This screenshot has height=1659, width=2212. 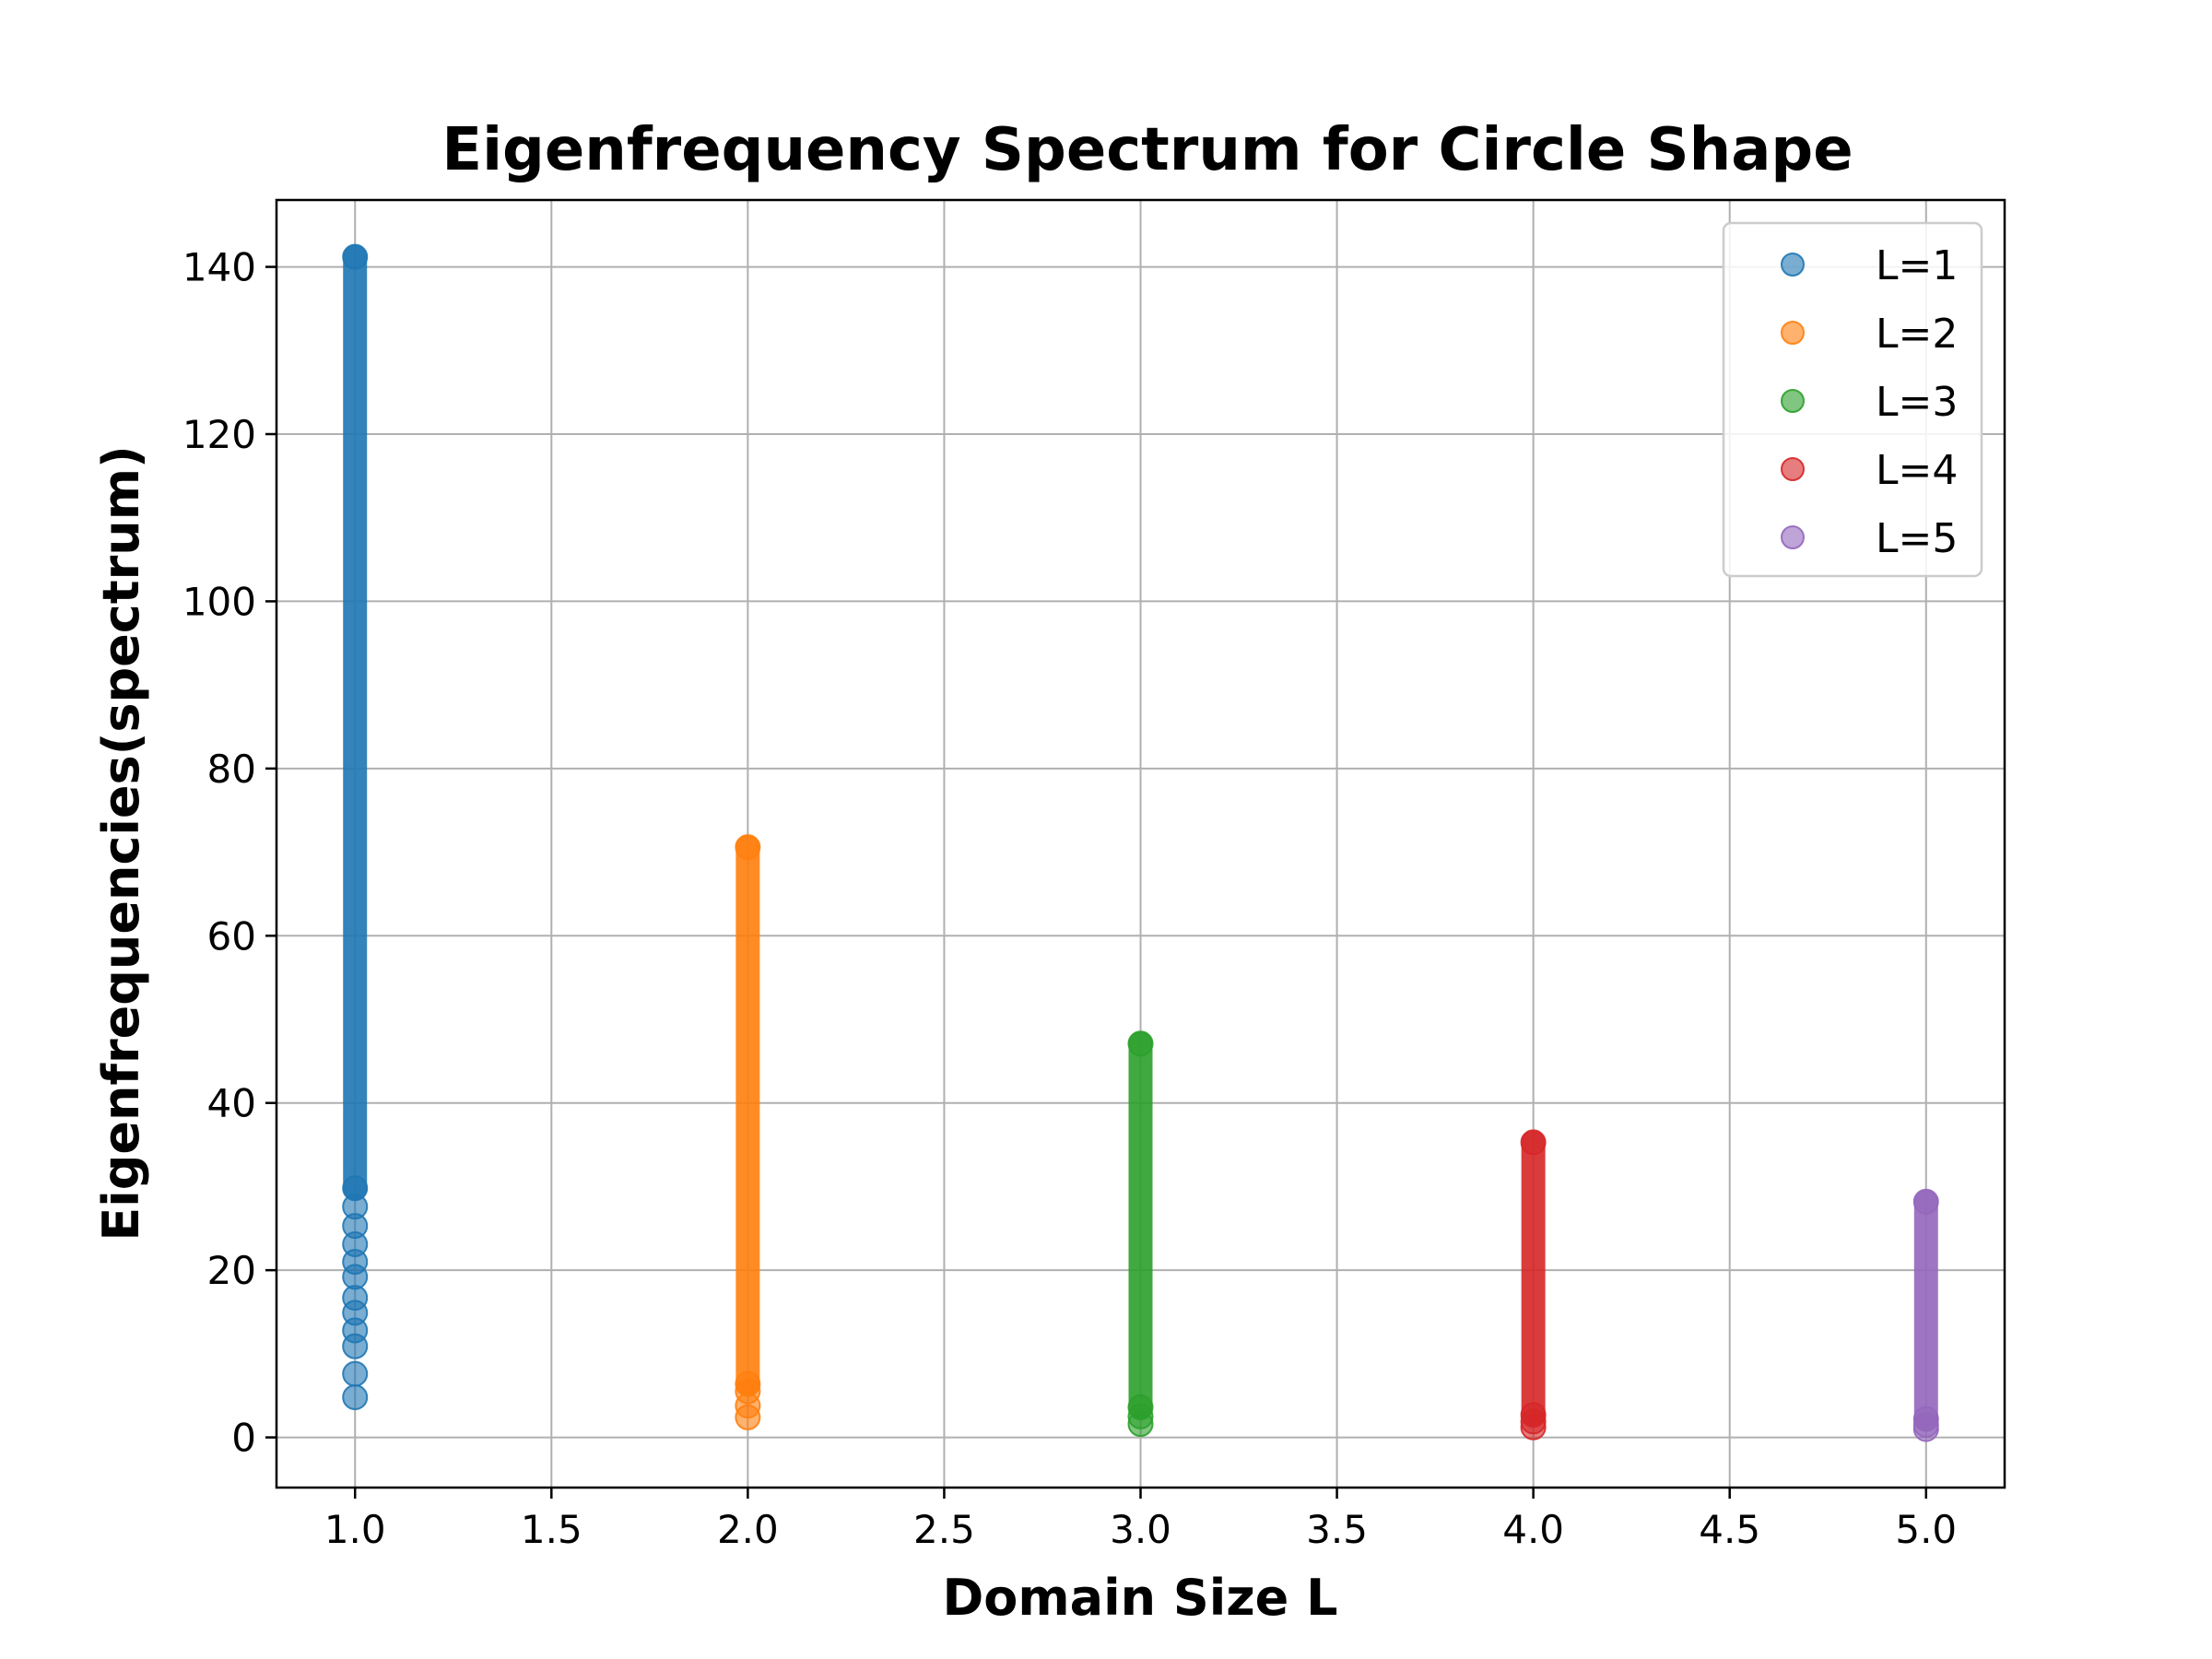 I want to click on legend-label: L=3, so click(x=1917, y=402).